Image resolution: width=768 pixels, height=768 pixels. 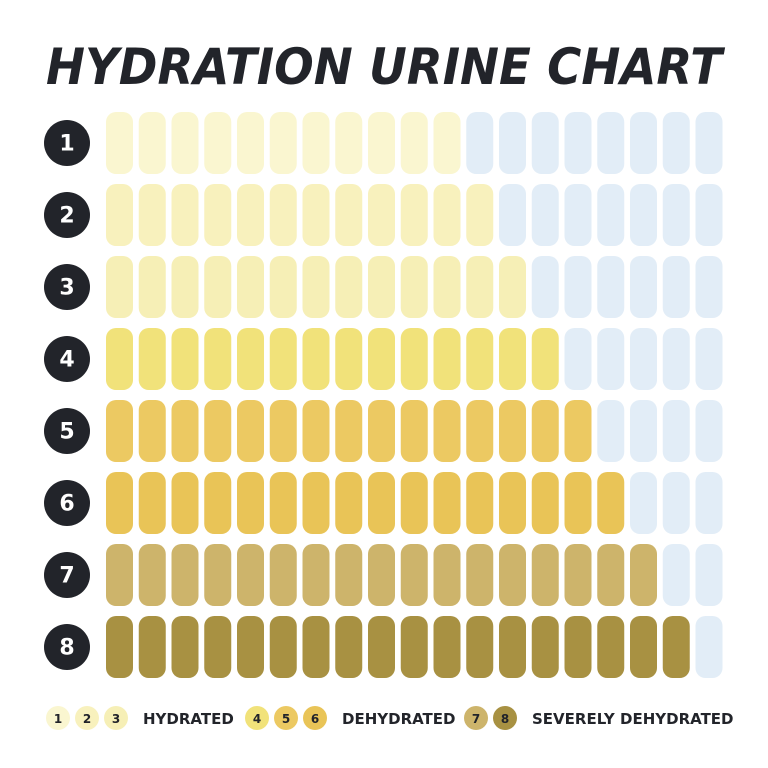 I want to click on row-number: 2, so click(x=66, y=216).